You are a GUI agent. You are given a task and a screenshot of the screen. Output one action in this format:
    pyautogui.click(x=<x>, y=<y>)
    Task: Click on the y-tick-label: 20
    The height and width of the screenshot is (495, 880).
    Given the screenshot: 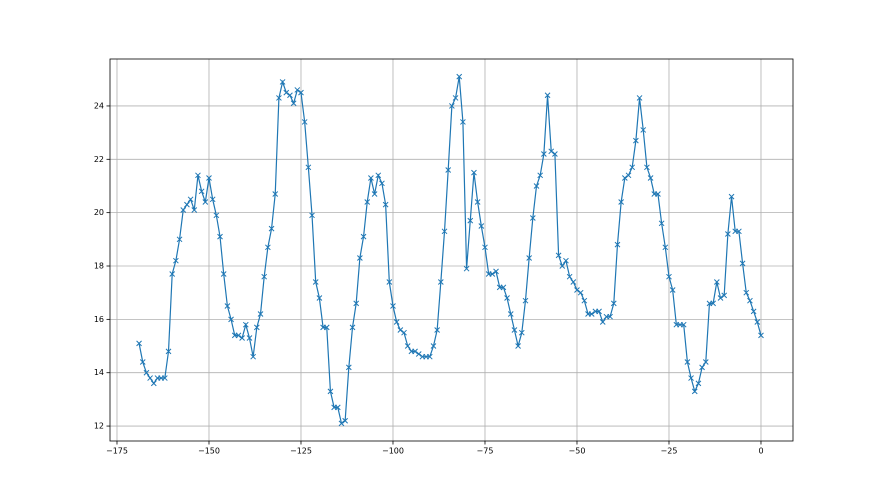 What is the action you would take?
    pyautogui.click(x=99, y=212)
    